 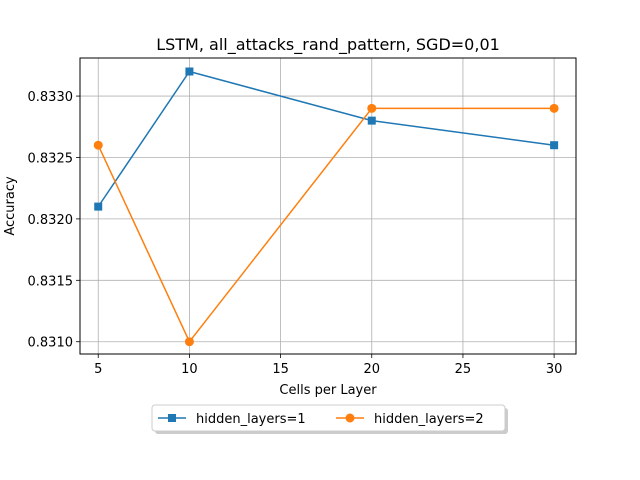 I want to click on y-tick-label: 0.8325, so click(x=51, y=158).